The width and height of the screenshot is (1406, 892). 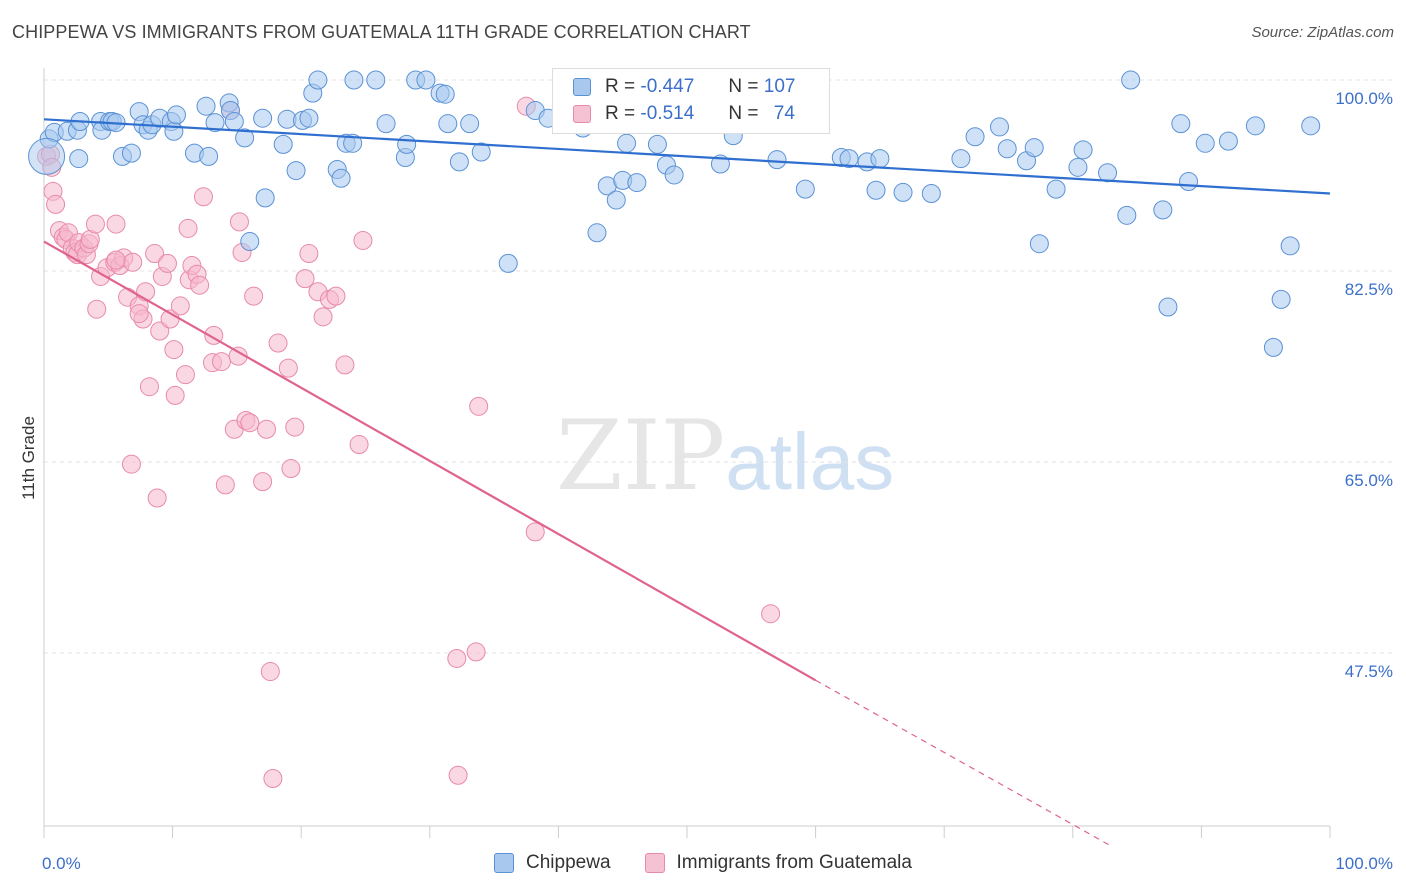 I want to click on watermark: ZIPatlas, so click(x=725, y=456).